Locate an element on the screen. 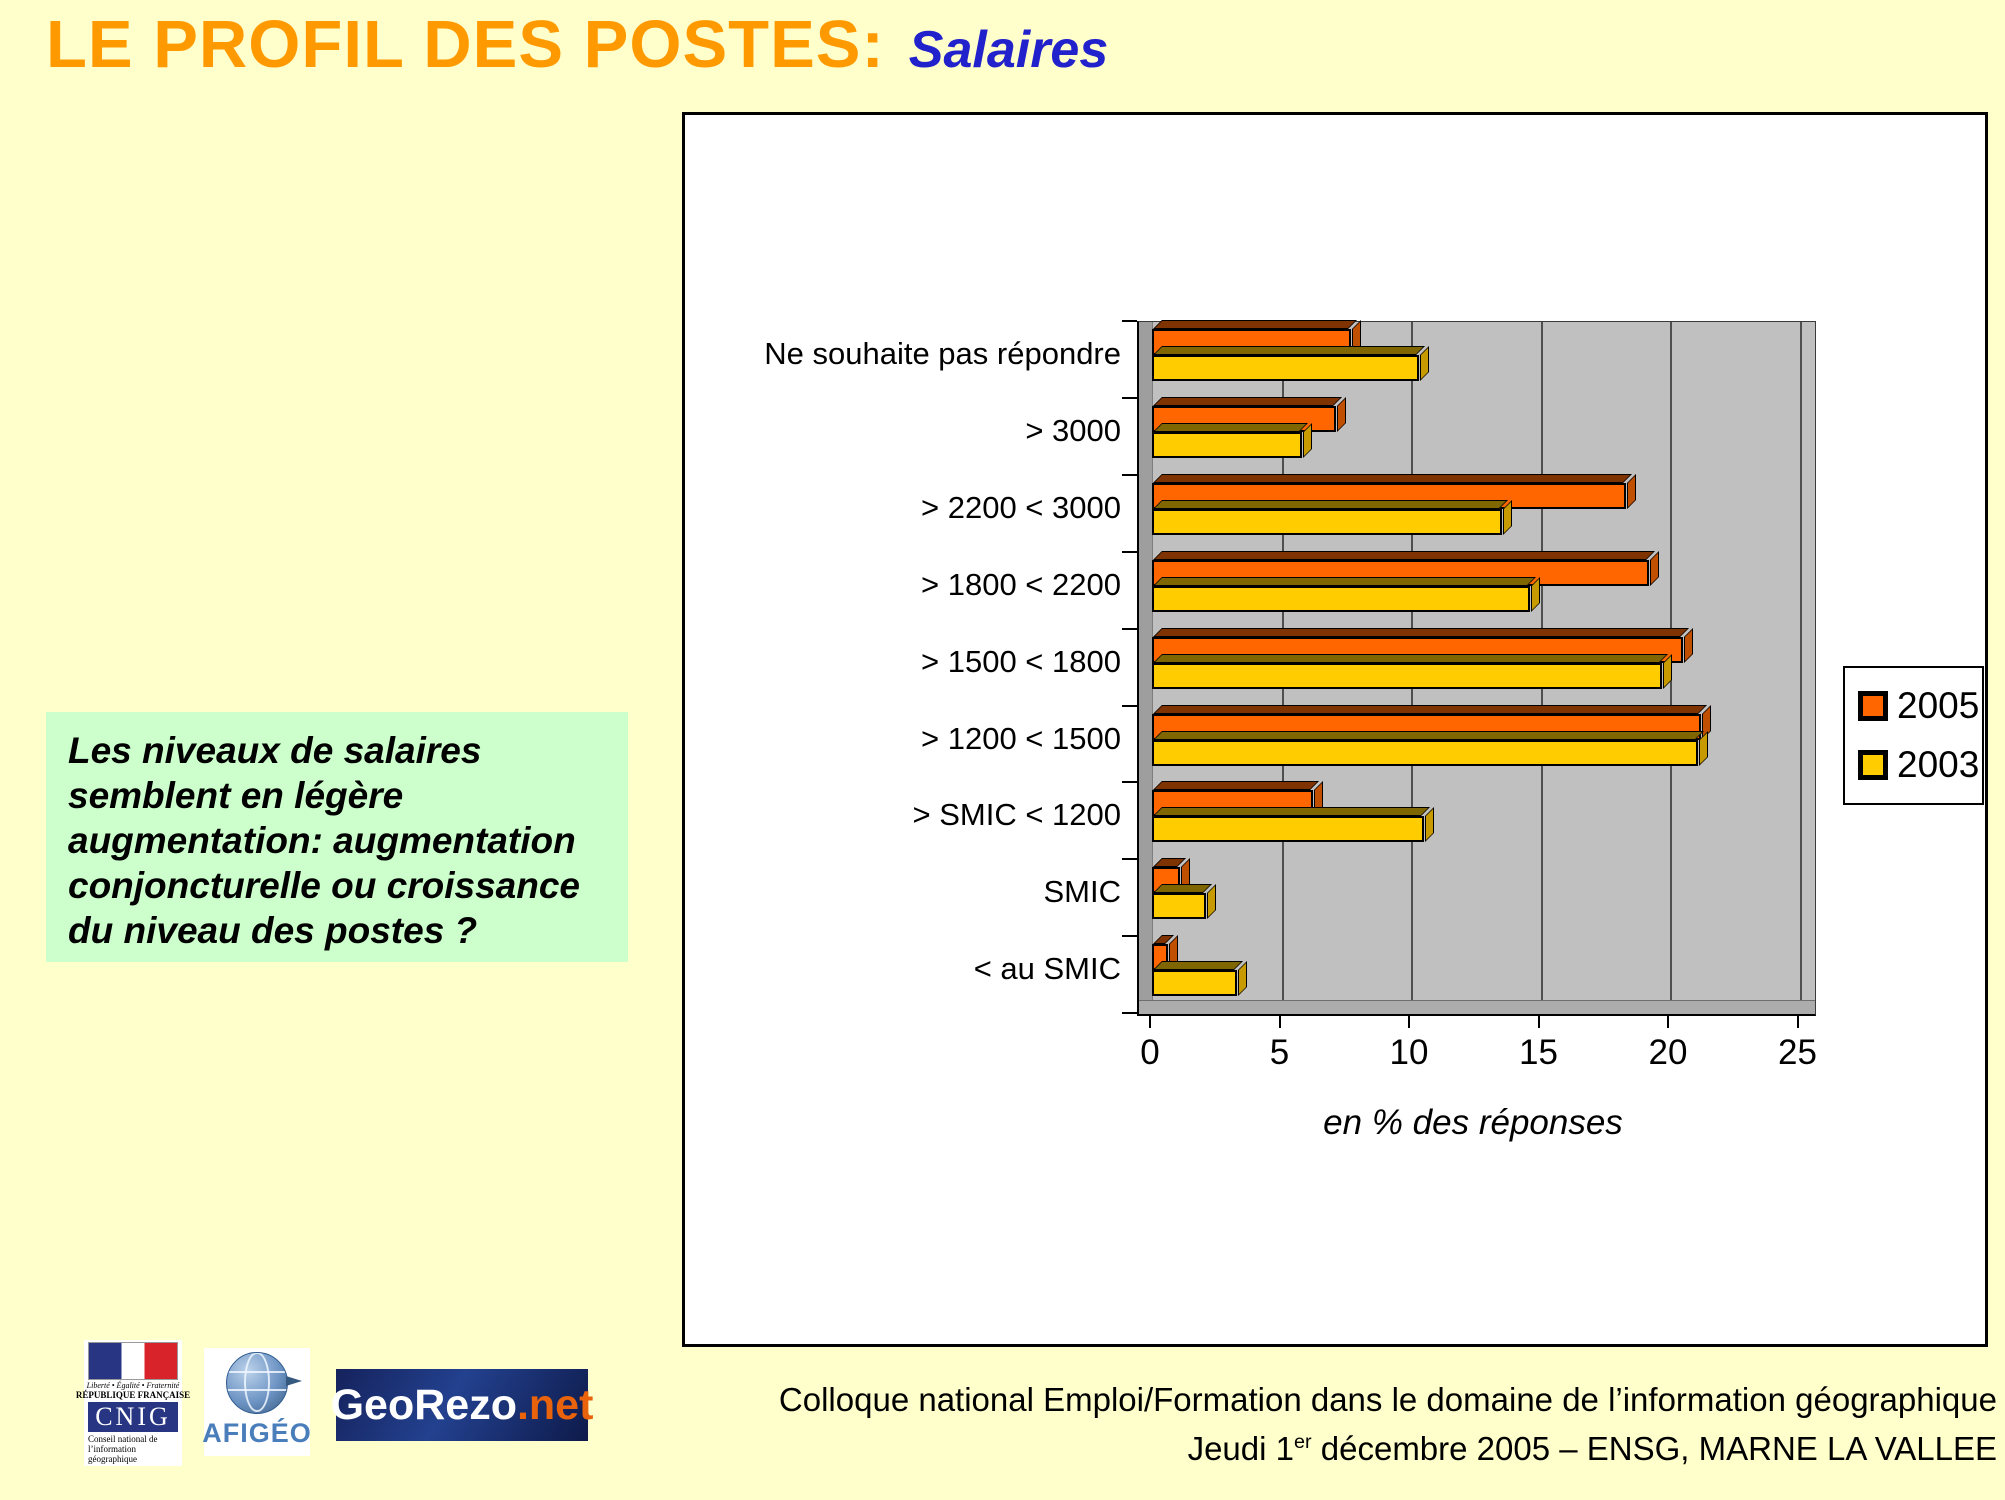  legend-item-2003: 2003 is located at coordinates (1920, 765).